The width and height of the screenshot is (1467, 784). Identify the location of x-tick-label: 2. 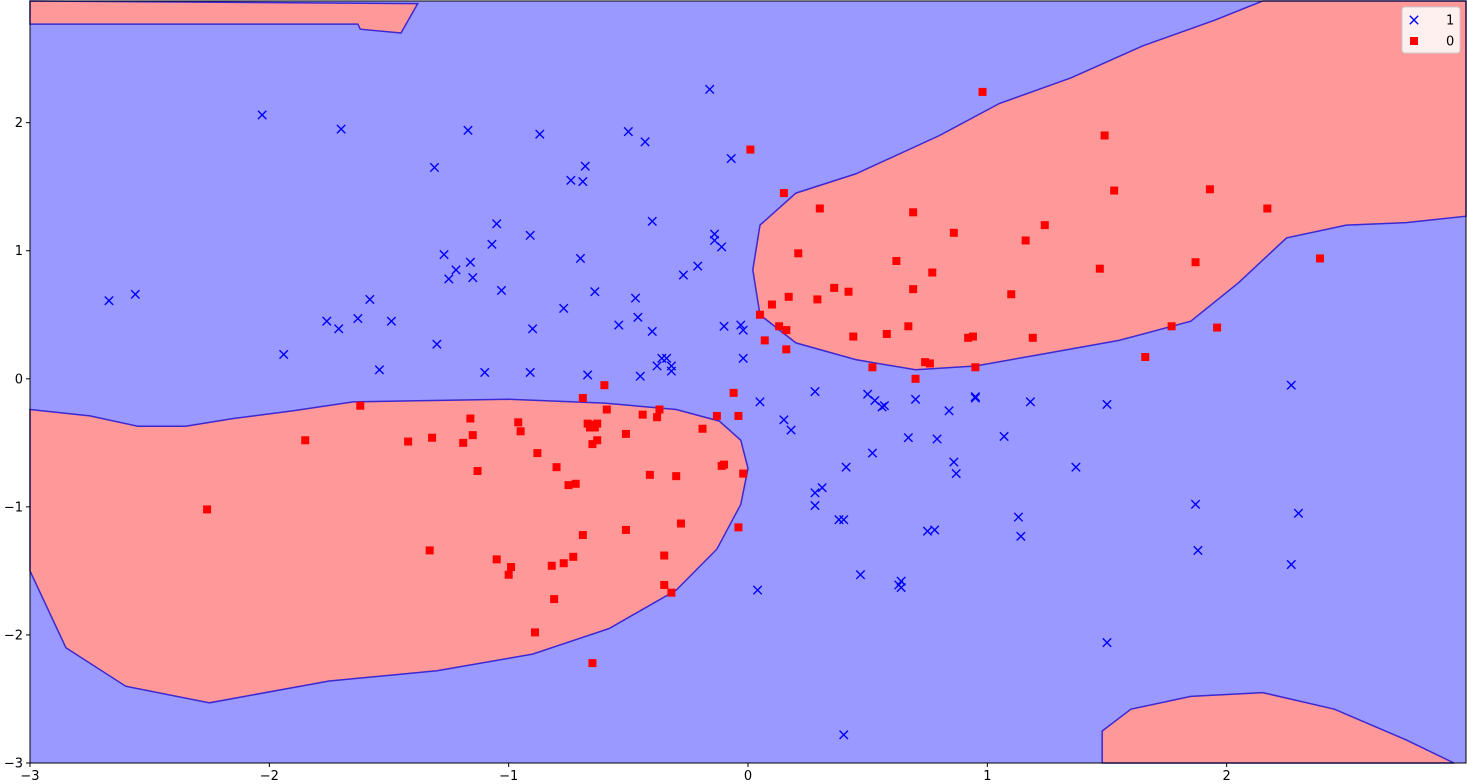
(1227, 776).